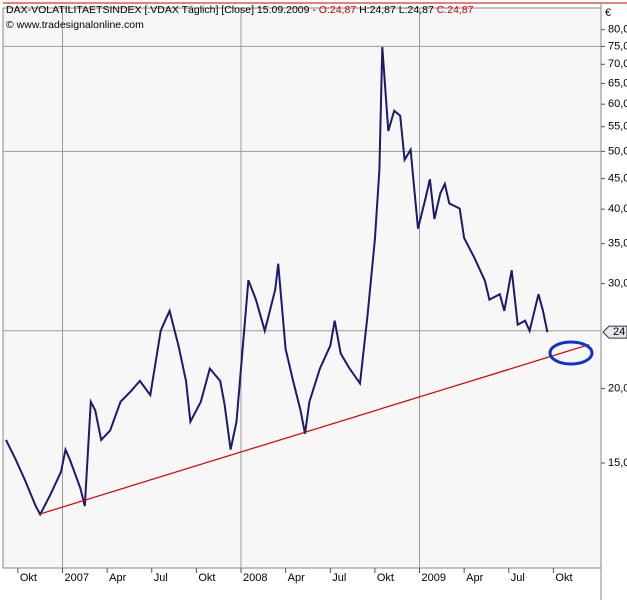 This screenshot has height=605, width=627. I want to click on y-tick-label: 75,0, so click(617, 46).